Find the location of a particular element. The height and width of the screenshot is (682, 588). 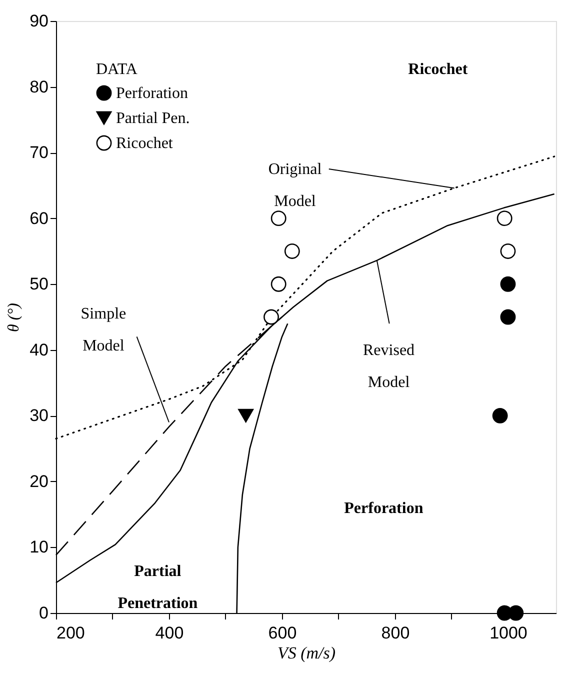

legend-label: Partial Pen. is located at coordinates (153, 118).